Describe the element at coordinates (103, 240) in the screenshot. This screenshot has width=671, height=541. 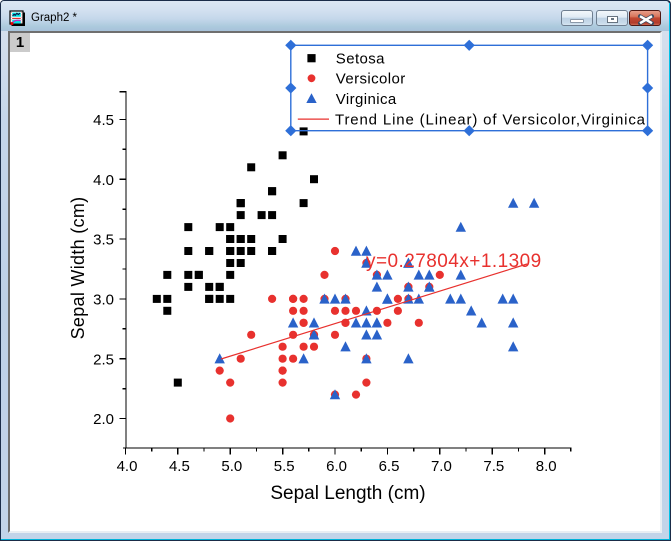
I see `svg-text: 3.5` at that location.